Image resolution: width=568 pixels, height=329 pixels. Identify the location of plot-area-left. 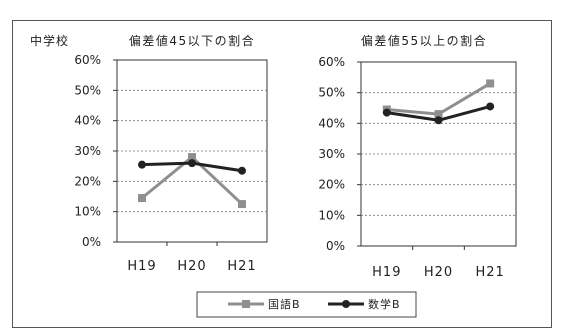
(192, 151).